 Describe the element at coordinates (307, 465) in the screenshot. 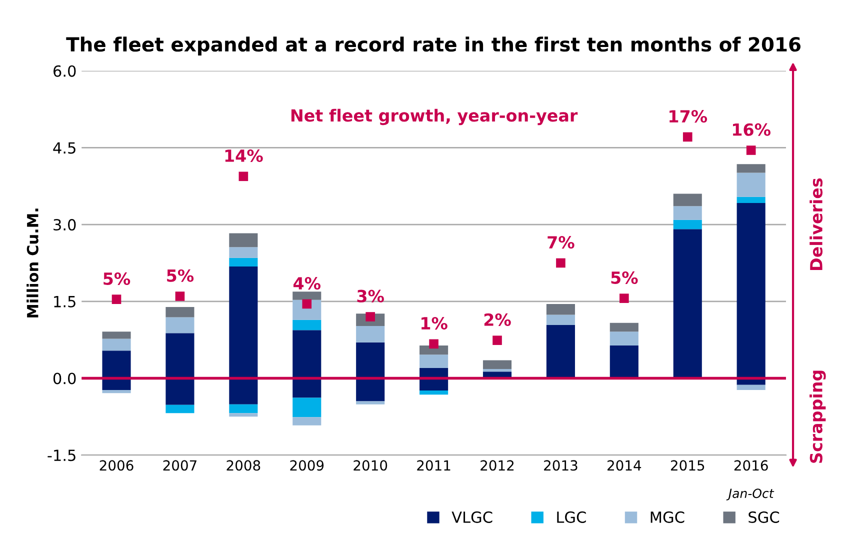

I see `x-tick-label: 2009` at that location.